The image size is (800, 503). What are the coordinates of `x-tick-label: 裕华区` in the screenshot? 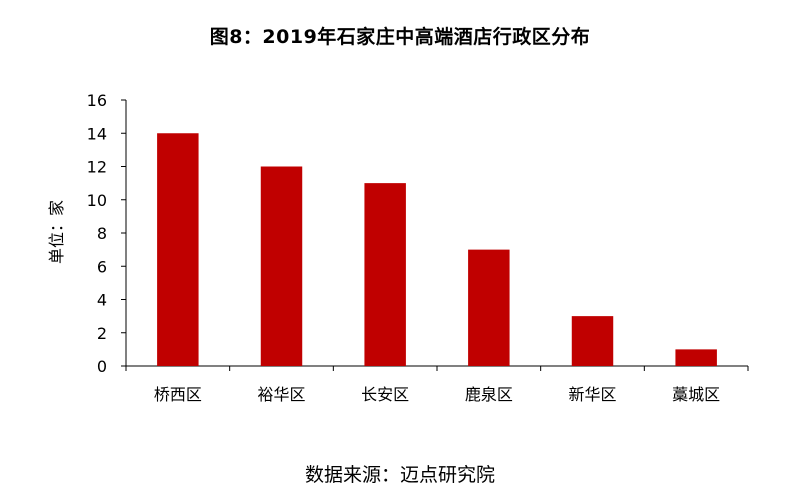 It's located at (281, 394).